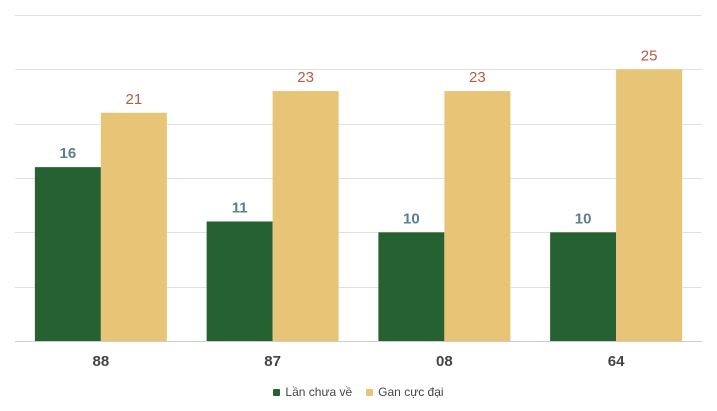 The height and width of the screenshot is (411, 717). What do you see at coordinates (272, 361) in the screenshot?
I see `x-tick-label: 87` at bounding box center [272, 361].